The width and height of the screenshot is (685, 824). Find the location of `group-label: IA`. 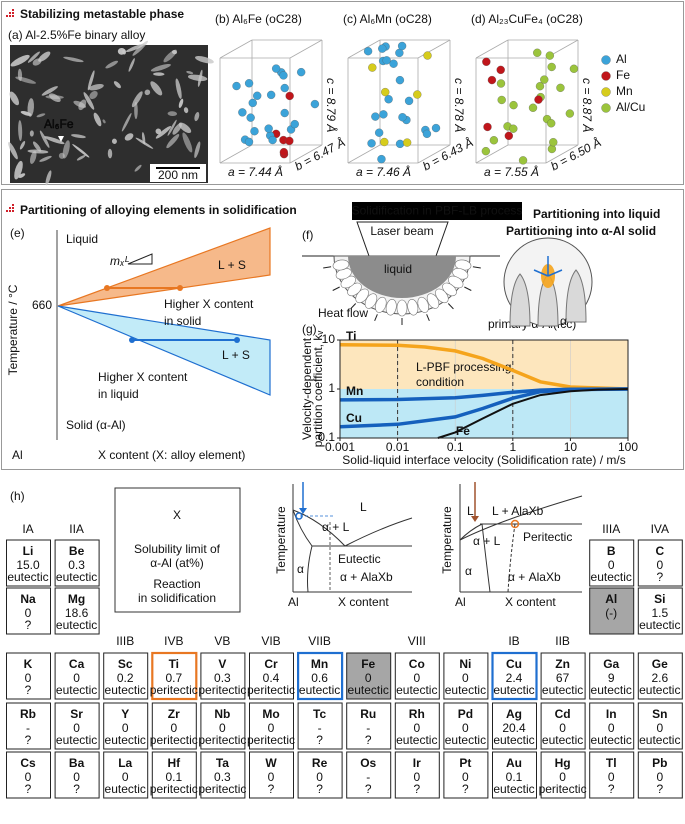

group-label: IA is located at coordinates (27, 529).